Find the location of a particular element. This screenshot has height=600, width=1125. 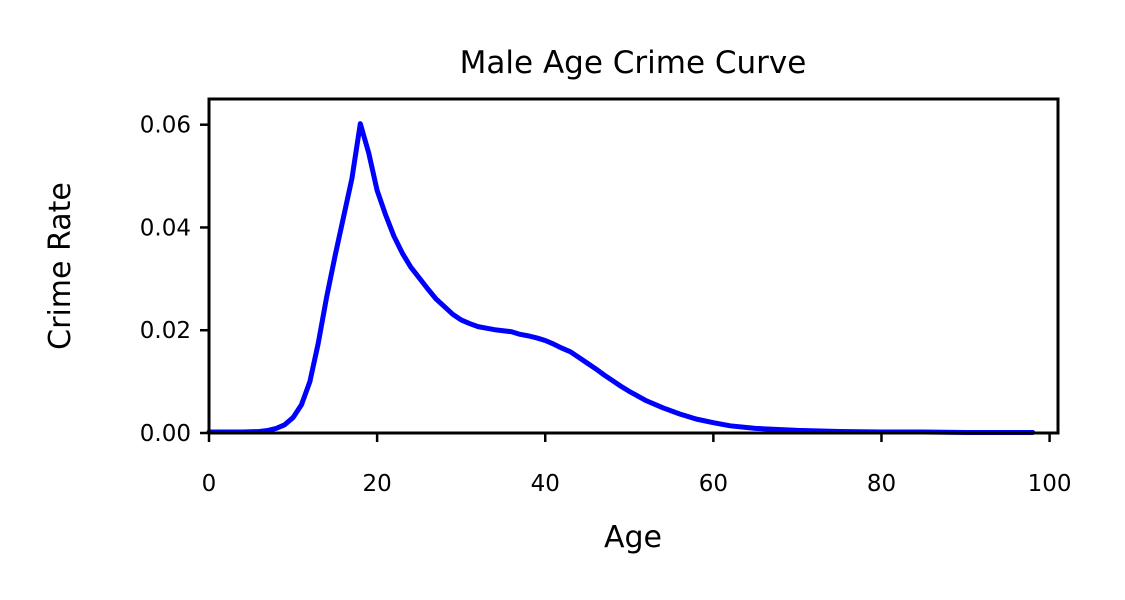

x-tick-label: 20 is located at coordinates (376, 484).